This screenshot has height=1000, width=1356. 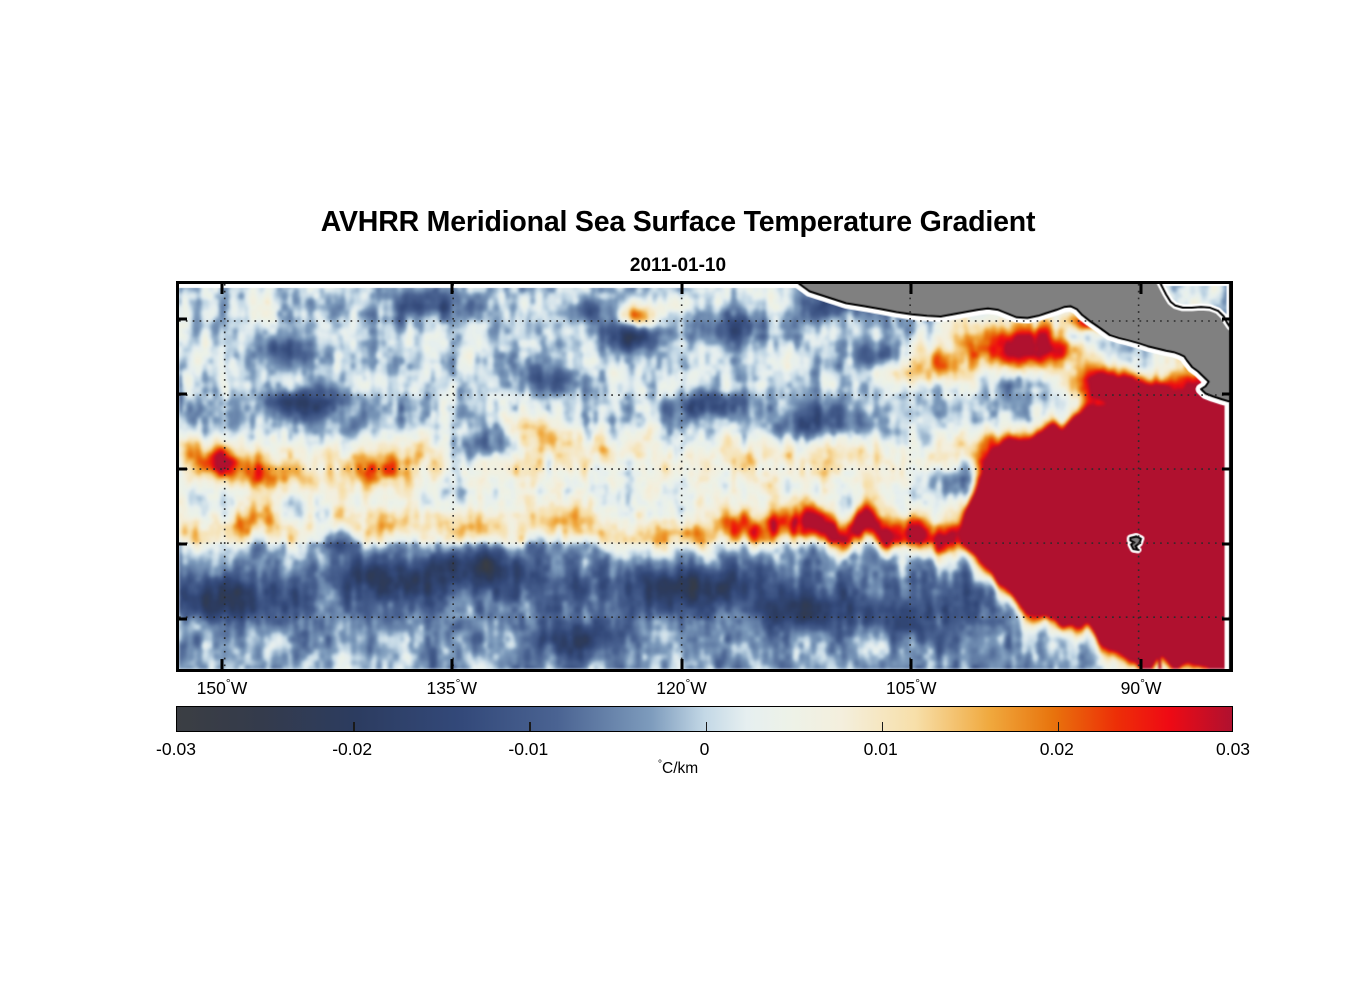 I want to click on colorbar-tick-label: 0.03, so click(x=1233, y=749).